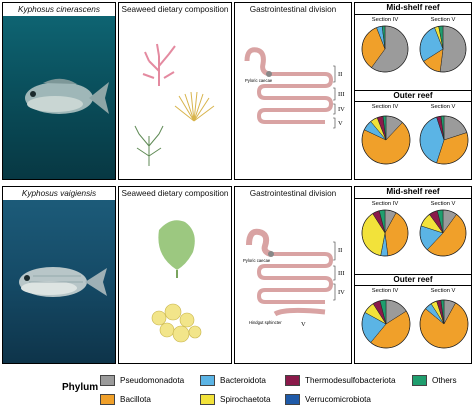 The width and height of the screenshot is (474, 414). I want to click on legend-item: Others, so click(434, 380).